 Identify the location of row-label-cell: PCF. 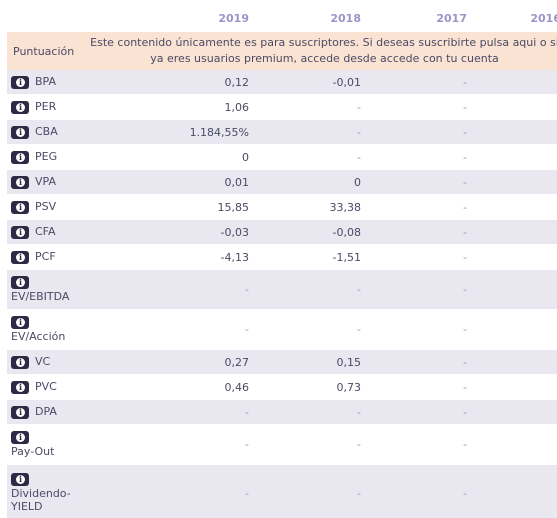
(44, 257).